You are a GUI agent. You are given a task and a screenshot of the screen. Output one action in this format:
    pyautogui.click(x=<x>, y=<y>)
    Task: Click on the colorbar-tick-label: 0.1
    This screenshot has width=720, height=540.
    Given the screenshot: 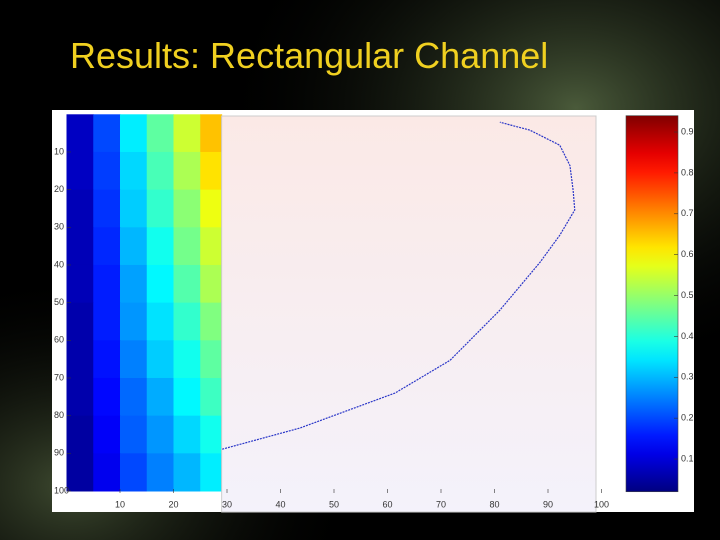 What is the action you would take?
    pyautogui.click(x=687, y=458)
    